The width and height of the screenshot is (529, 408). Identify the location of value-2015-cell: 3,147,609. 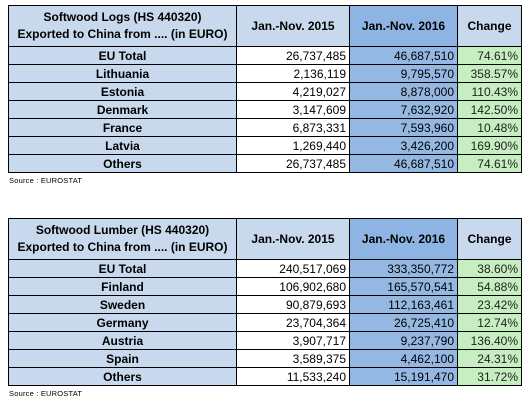
(293, 109).